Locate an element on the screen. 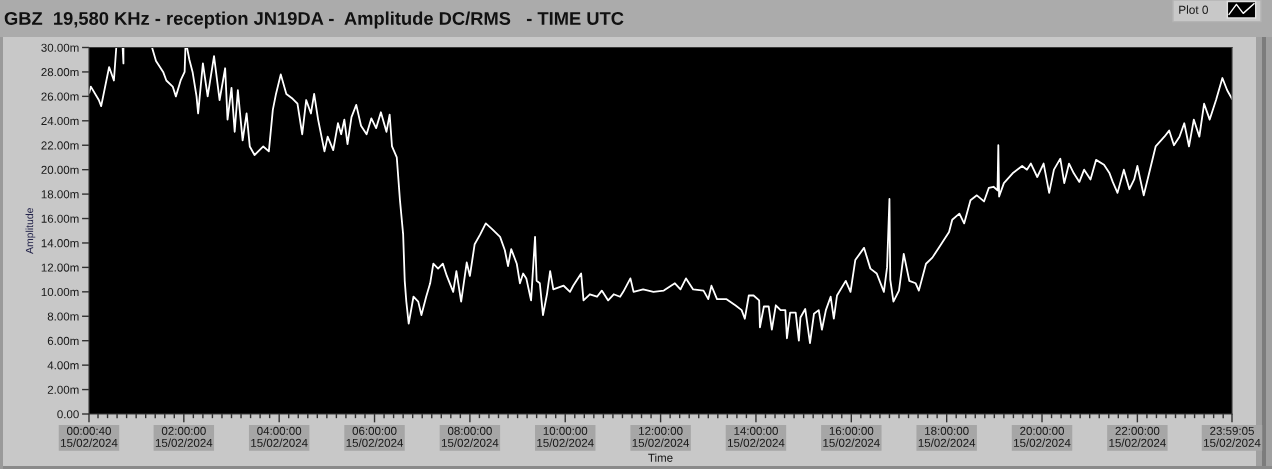 Image resolution: width=1272 pixels, height=469 pixels. legend-label: Plot 0 is located at coordinates (1193, 9).